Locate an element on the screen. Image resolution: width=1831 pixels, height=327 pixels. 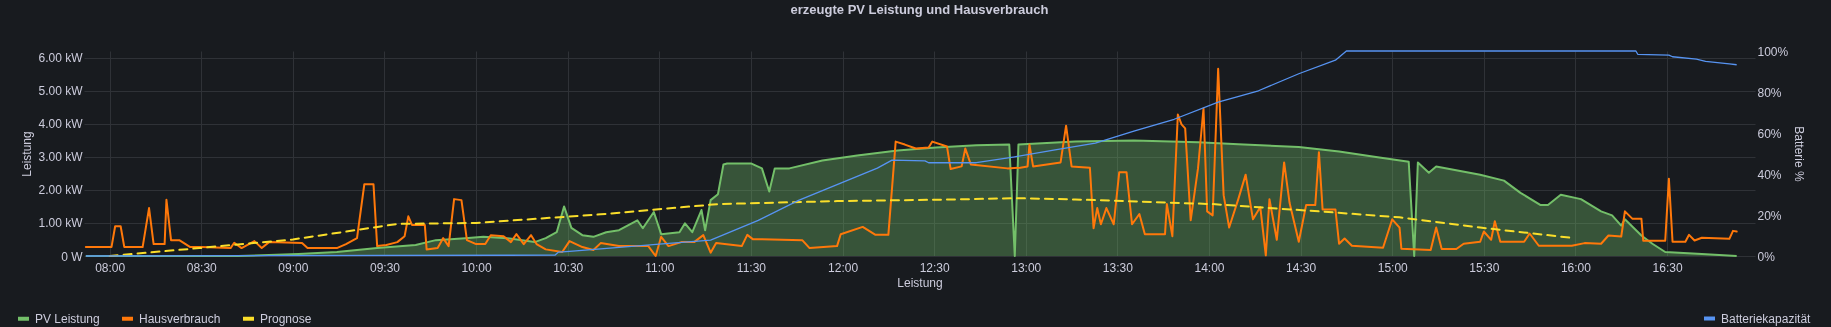
x-tick-label: 14:30 is located at coordinates (1301, 267).